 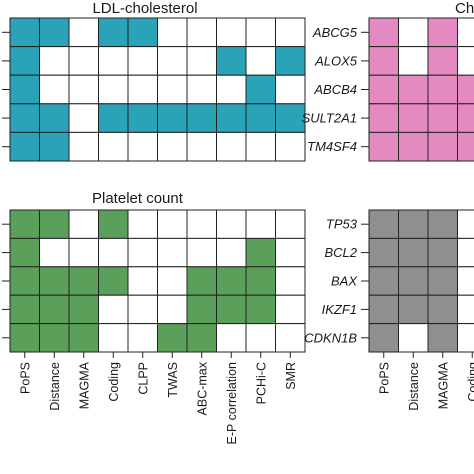 I want to click on column-label: ABC-max, so click(x=202, y=388).